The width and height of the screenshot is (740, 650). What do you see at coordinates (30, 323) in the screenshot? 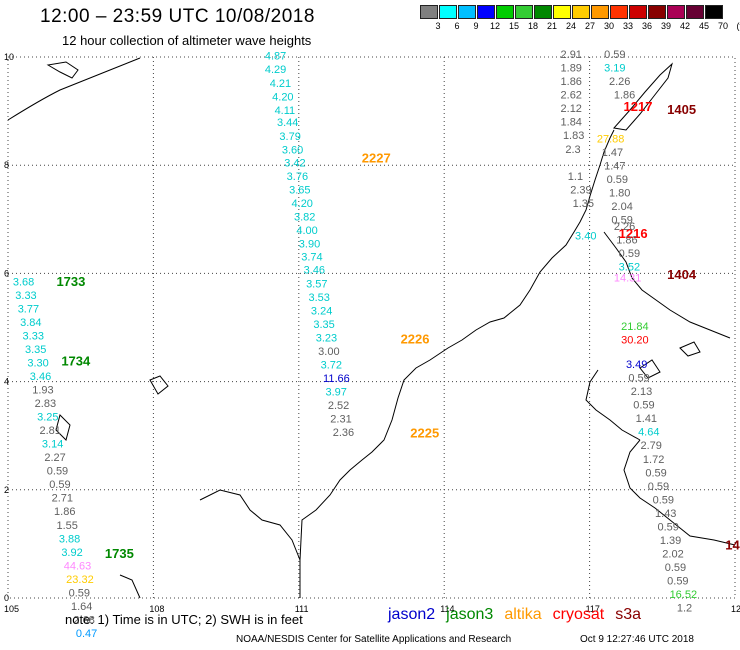
I see `wave-height-value: 3.84` at bounding box center [30, 323].